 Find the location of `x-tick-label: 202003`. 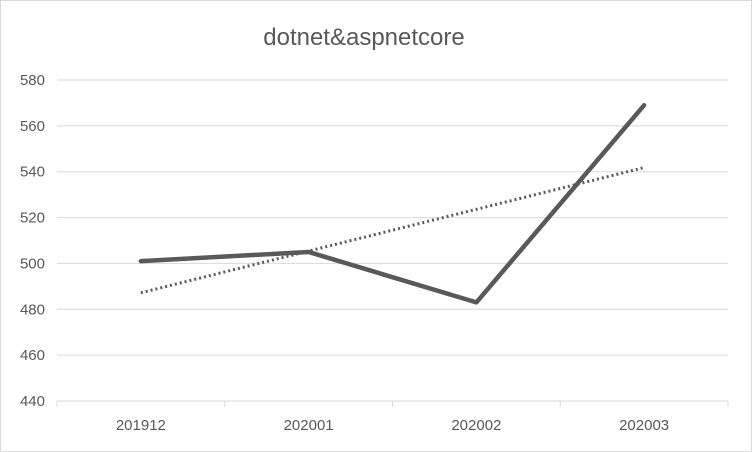

x-tick-label: 202003 is located at coordinates (644, 425).